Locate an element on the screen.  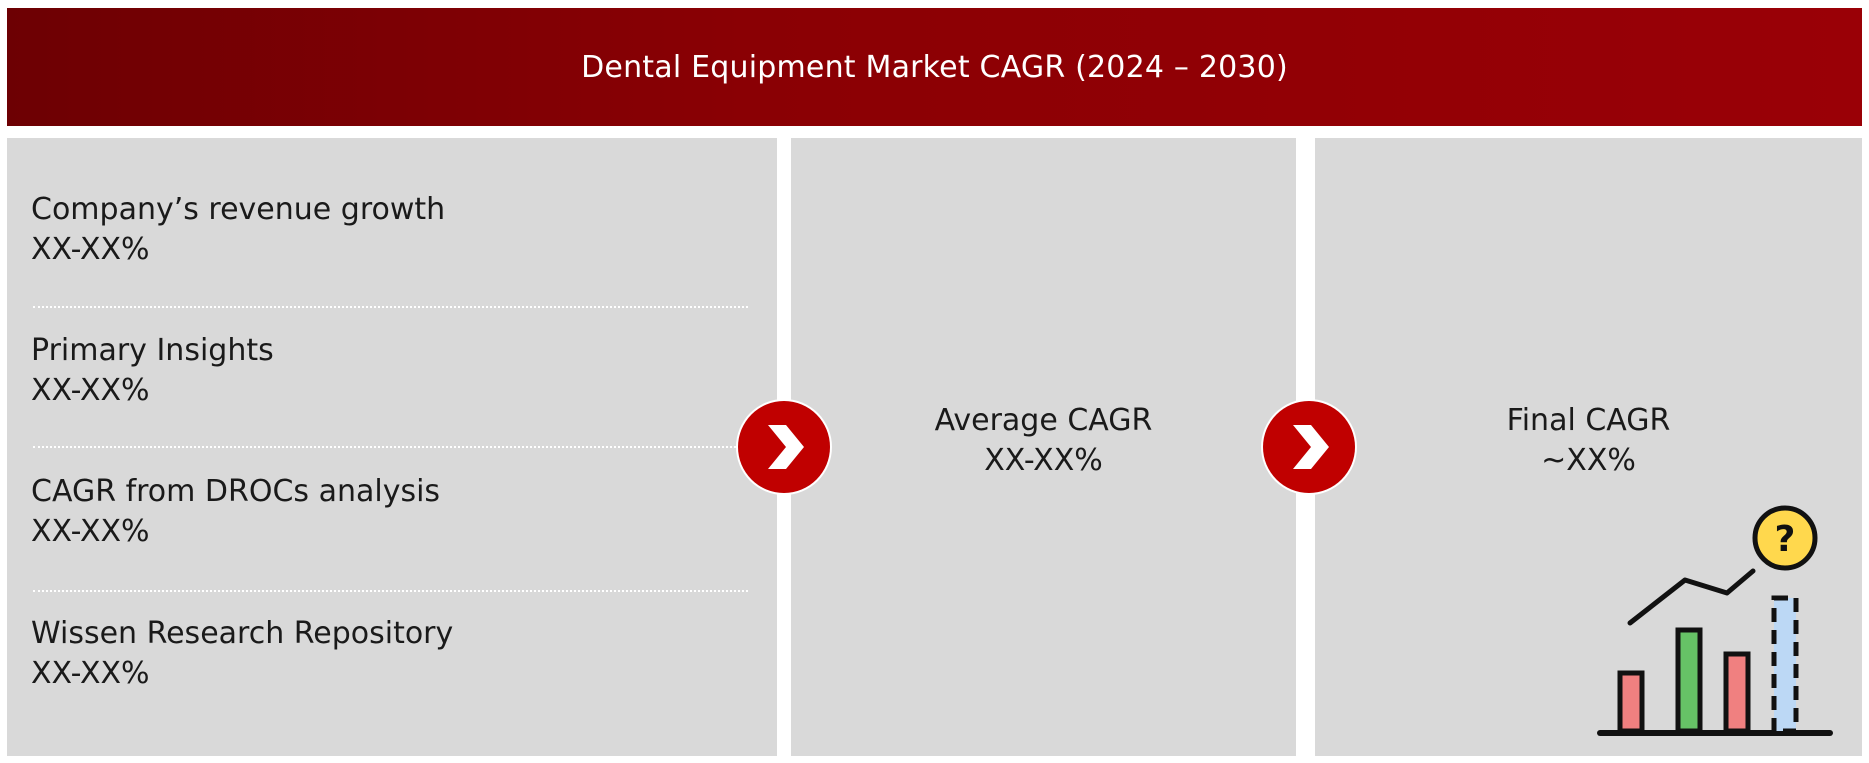
source-label: Primary Insights is located at coordinates (152, 350).